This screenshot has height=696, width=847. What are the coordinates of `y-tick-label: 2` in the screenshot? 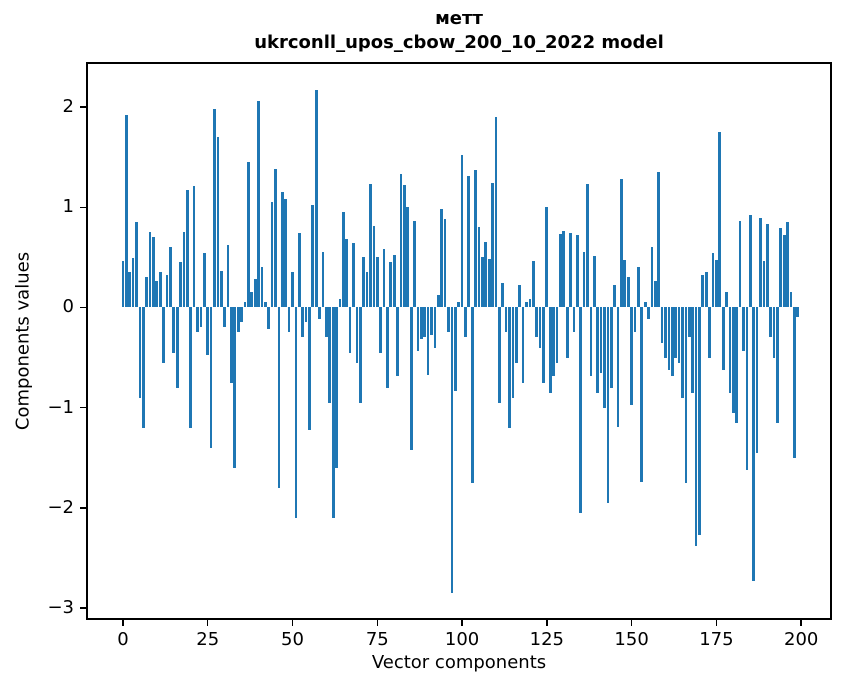 It's located at (68, 107).